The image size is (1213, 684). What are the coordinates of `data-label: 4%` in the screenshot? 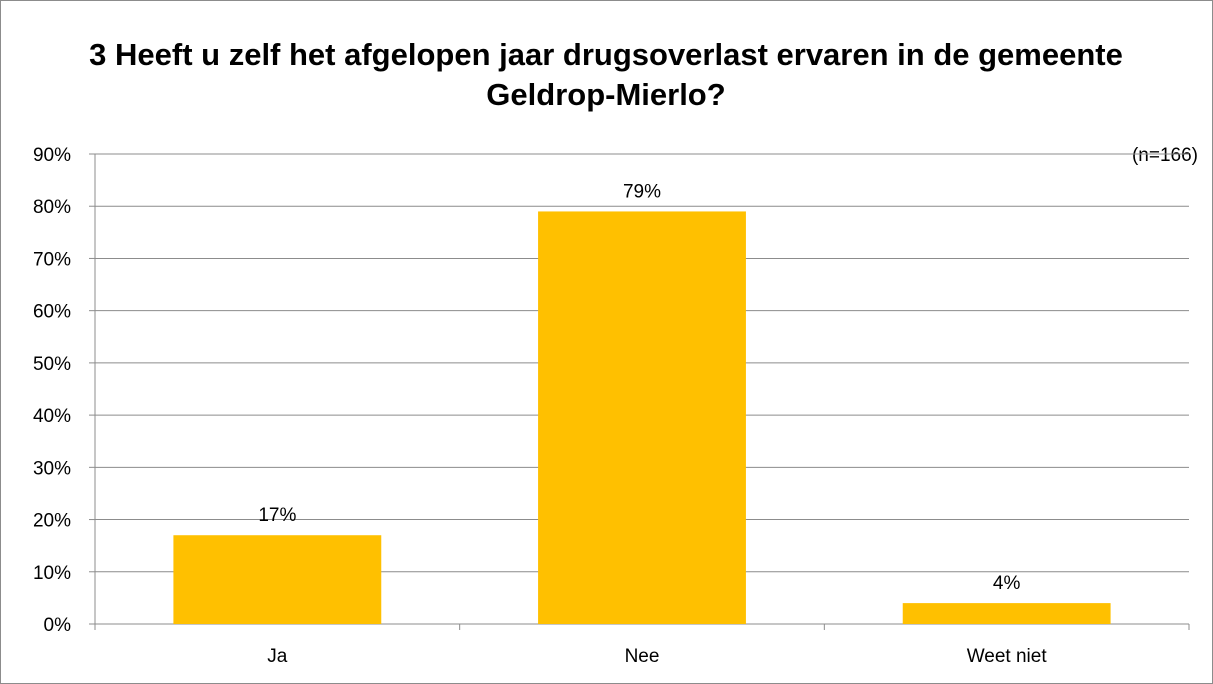 It's located at (1007, 583).